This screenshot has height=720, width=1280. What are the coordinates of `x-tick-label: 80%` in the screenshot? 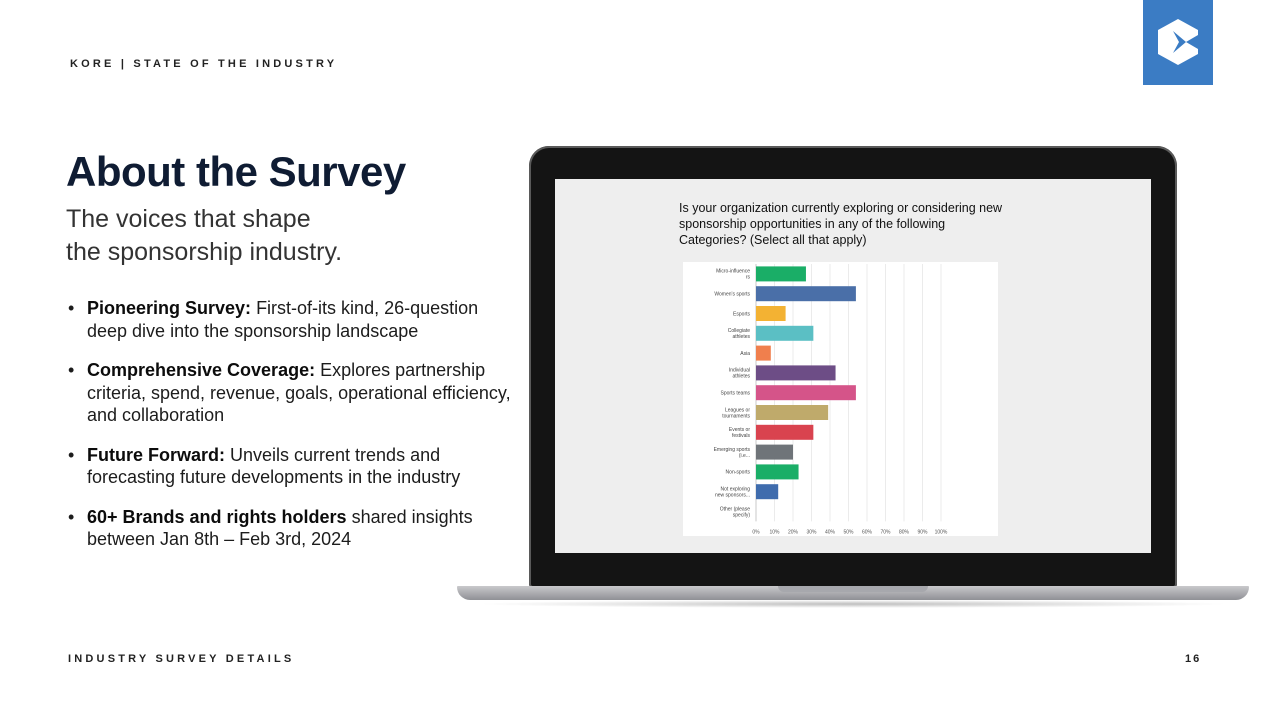 It's located at (904, 532).